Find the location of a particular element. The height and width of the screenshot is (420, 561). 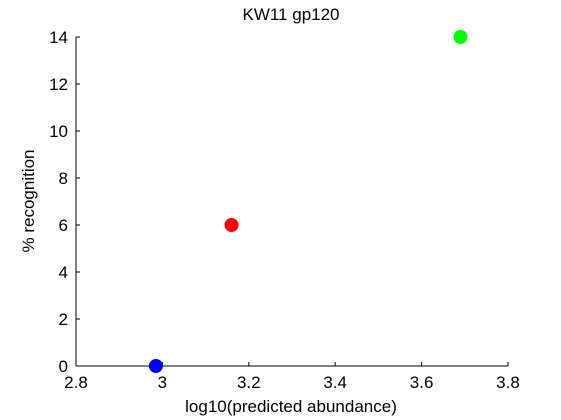

y-tick-label: 4 is located at coordinates (63, 272).